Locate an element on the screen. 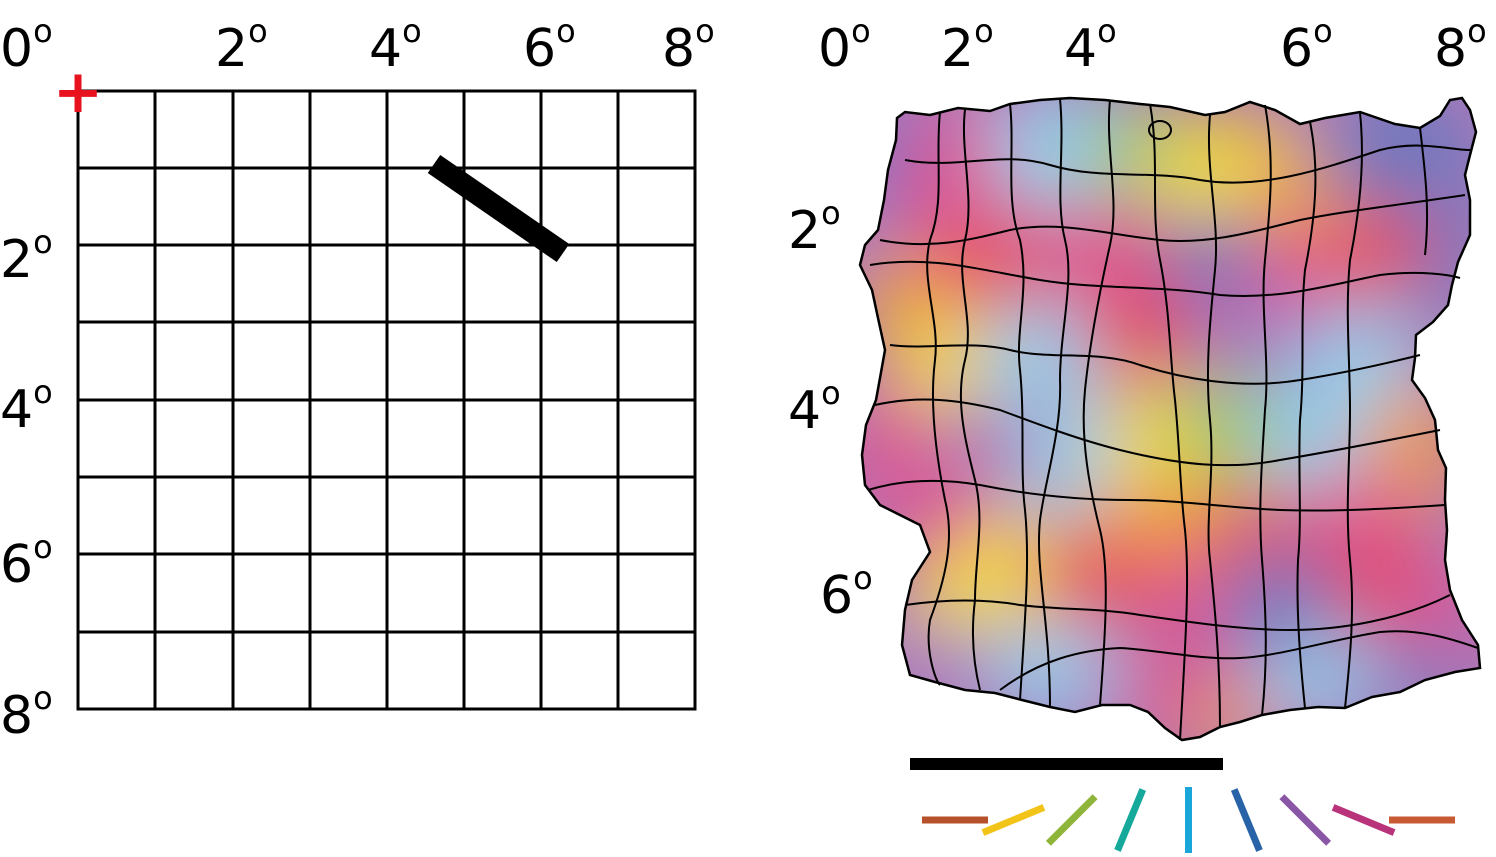 The width and height of the screenshot is (1496, 857). right-x-tick-0: 0o is located at coordinates (844, 45).